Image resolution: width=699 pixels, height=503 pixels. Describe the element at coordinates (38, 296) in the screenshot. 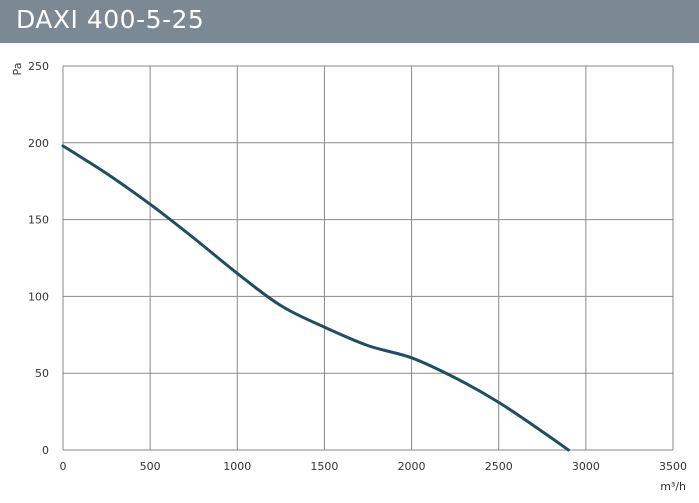

I see `y-tick-label: 100` at that location.